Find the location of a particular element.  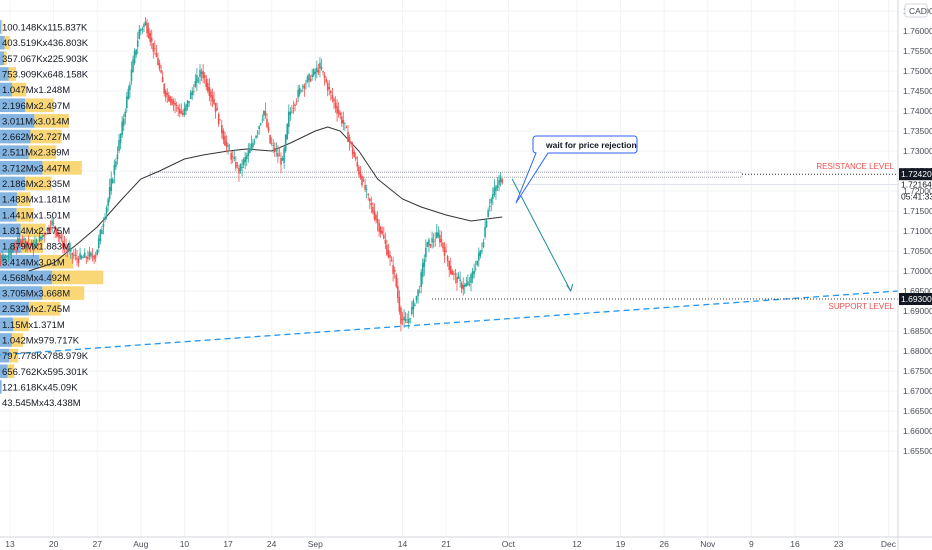

callout-text: wait for price rejection is located at coordinates (591, 145).